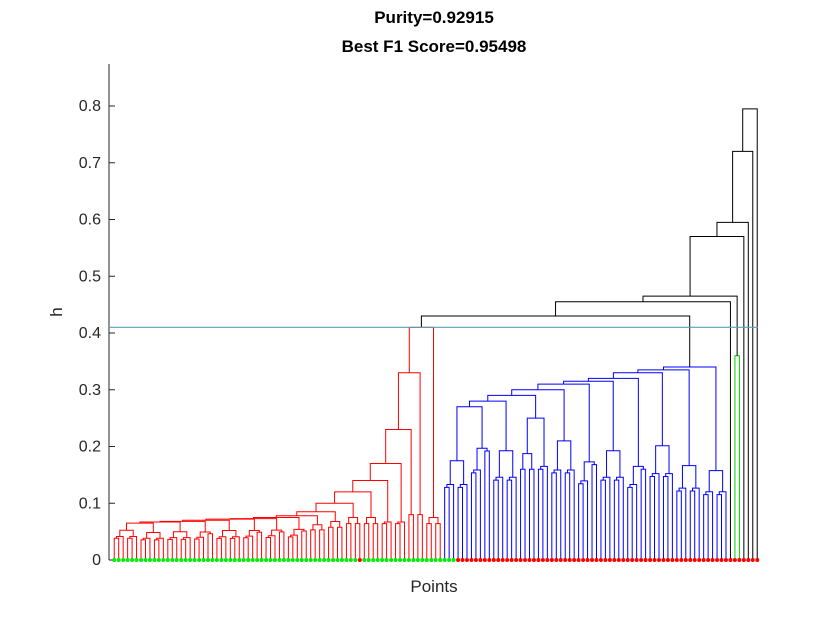 The height and width of the screenshot is (630, 840). I want to click on y-tick-label: 0.5, so click(90, 276).